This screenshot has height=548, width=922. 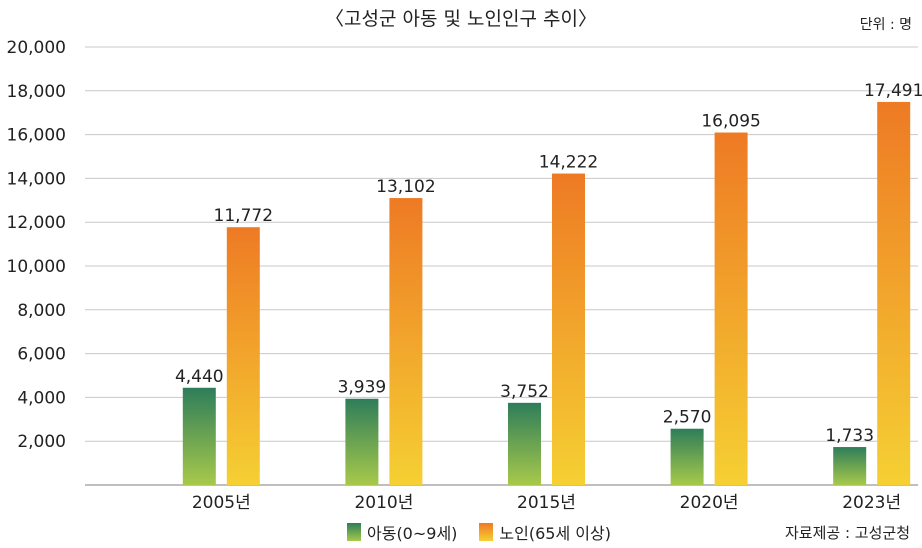 What do you see at coordinates (847, 533) in the screenshot?
I see `source-label: 자료제공 : 고성군청` at bounding box center [847, 533].